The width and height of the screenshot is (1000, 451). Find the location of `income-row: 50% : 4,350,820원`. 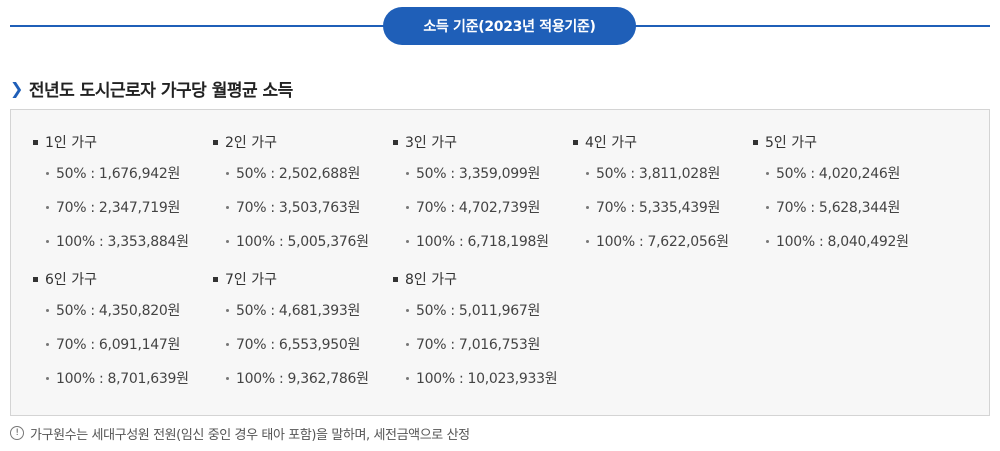

income-row: 50% : 4,350,820원 is located at coordinates (123, 310).